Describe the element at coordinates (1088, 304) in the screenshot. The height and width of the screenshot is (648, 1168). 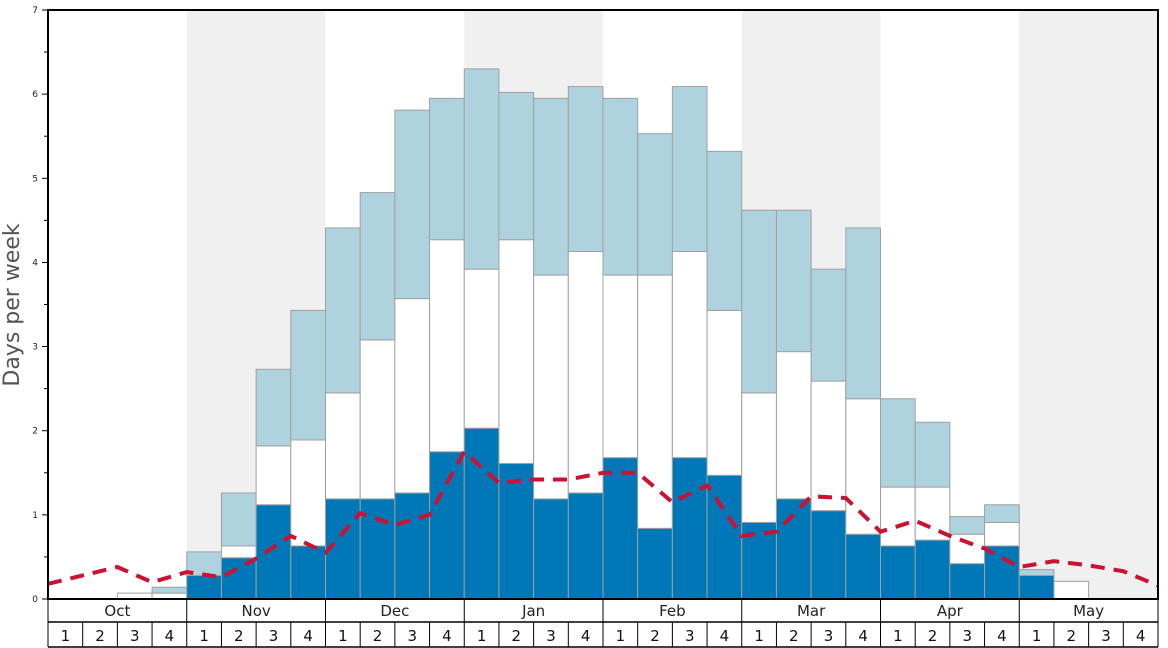
I see `month-shade-may` at that location.